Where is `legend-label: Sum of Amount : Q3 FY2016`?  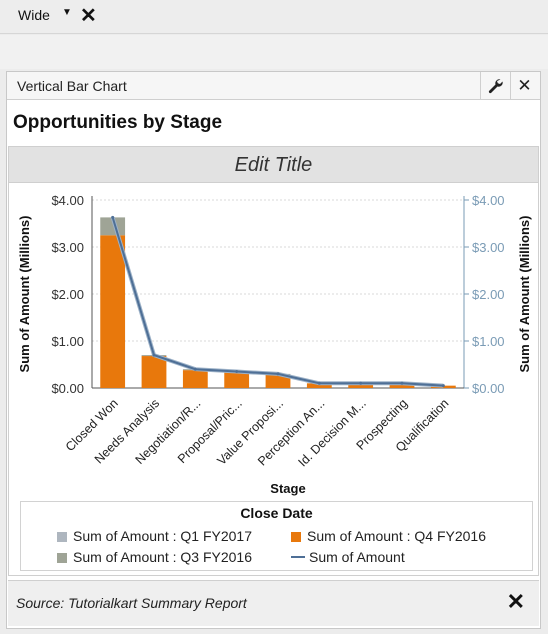 legend-label: Sum of Amount : Q3 FY2016 is located at coordinates (162, 557).